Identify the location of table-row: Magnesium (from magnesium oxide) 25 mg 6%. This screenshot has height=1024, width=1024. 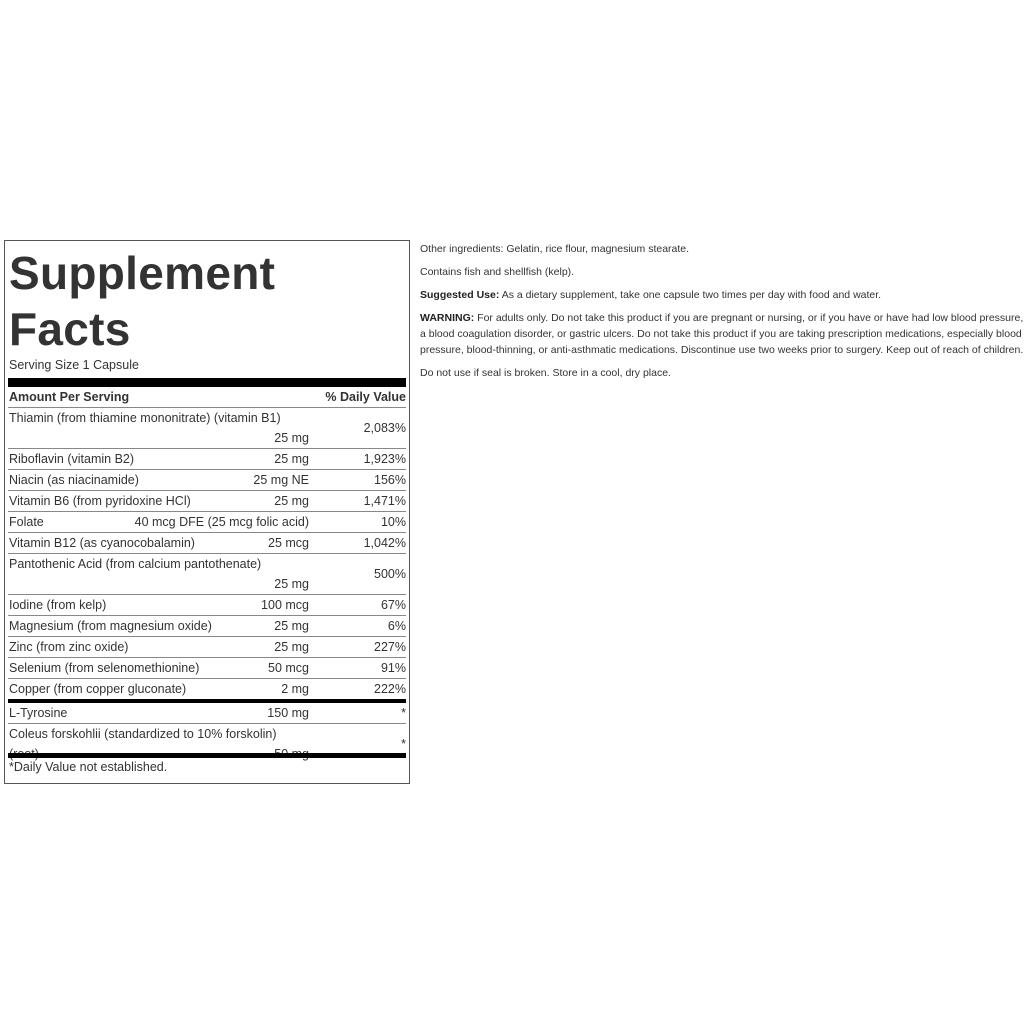
(207, 626).